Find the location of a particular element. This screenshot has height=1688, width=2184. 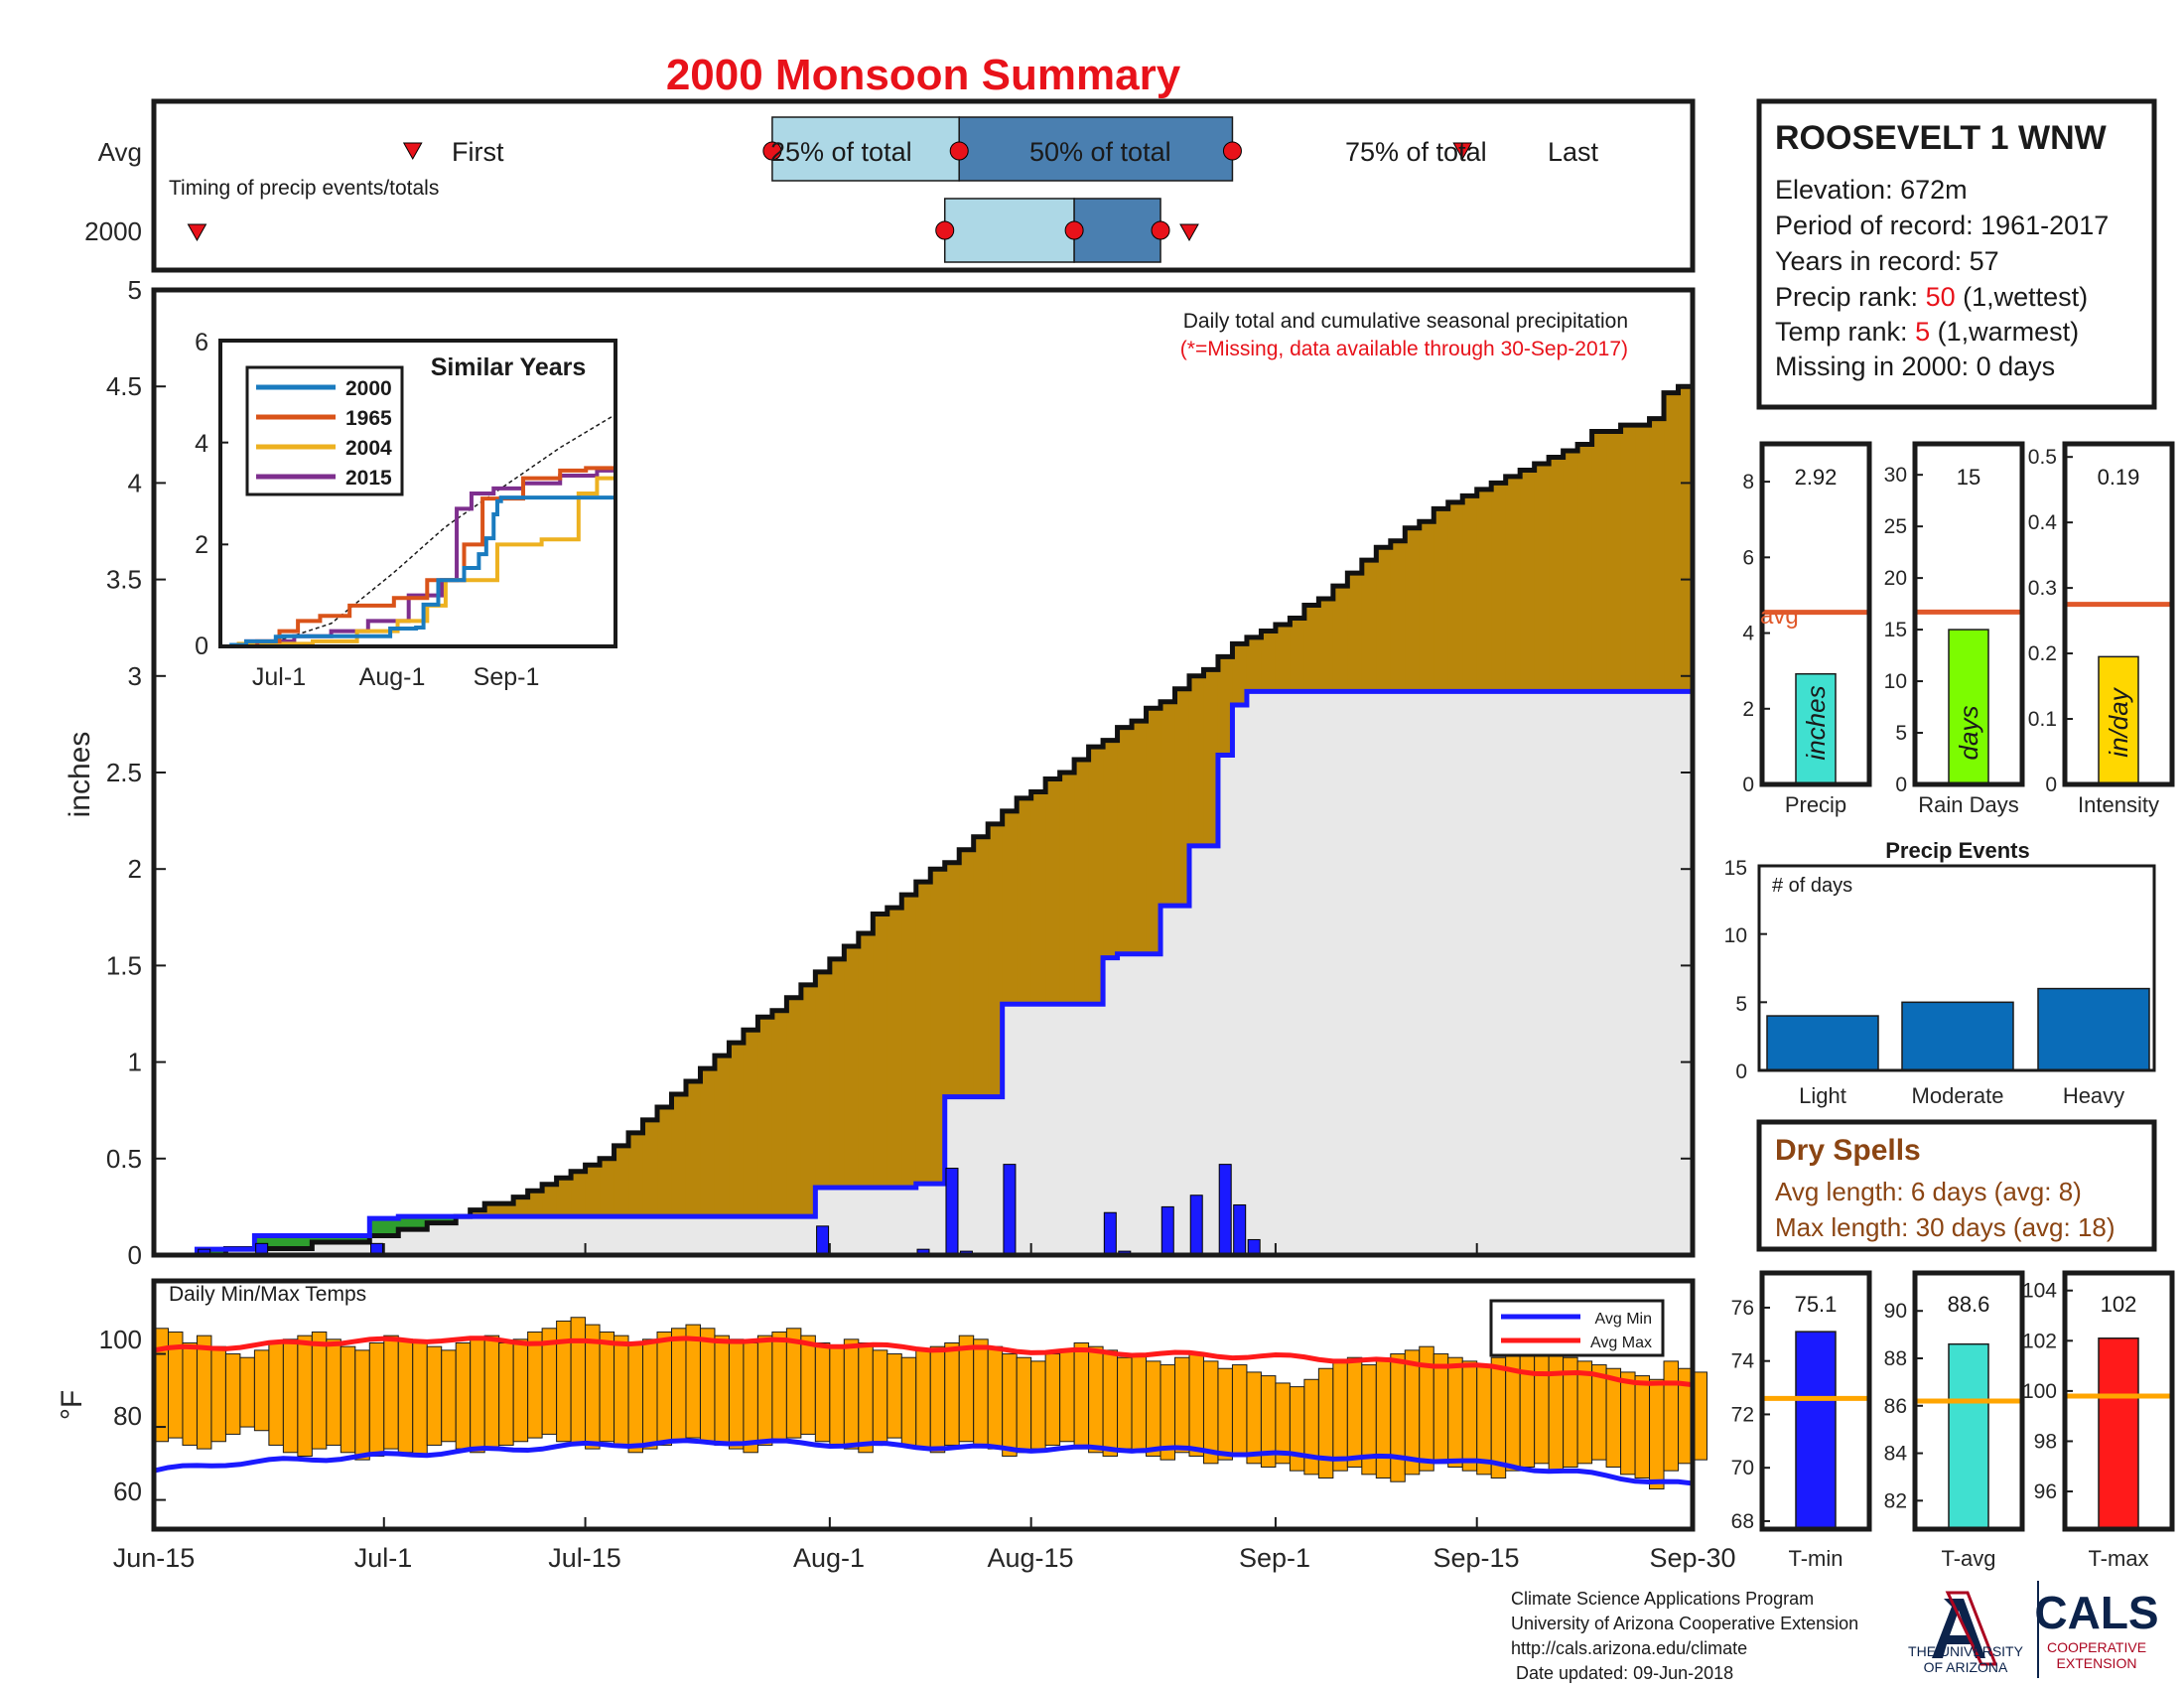

stat-tick-label: 15 is located at coordinates (1895, 630).